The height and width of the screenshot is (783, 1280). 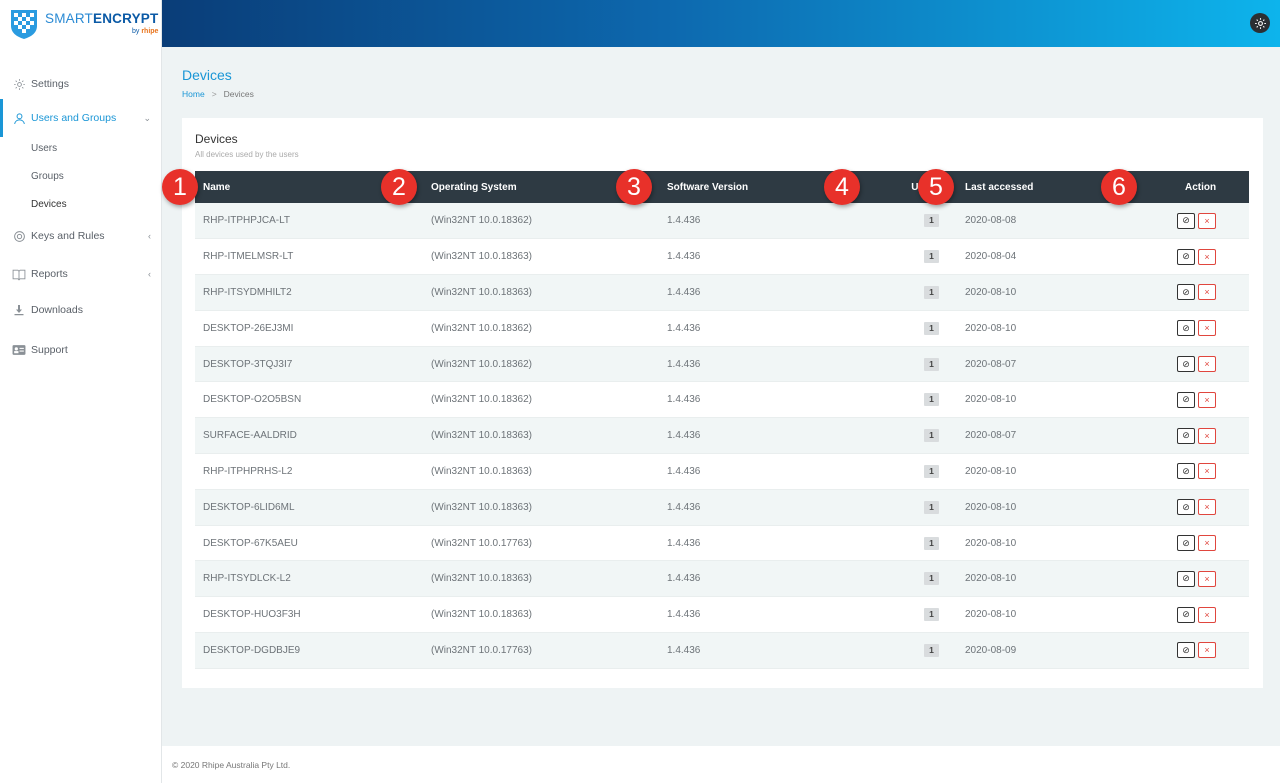 What do you see at coordinates (80, 84) in the screenshot?
I see `sidebar-item-settings: Settings` at bounding box center [80, 84].